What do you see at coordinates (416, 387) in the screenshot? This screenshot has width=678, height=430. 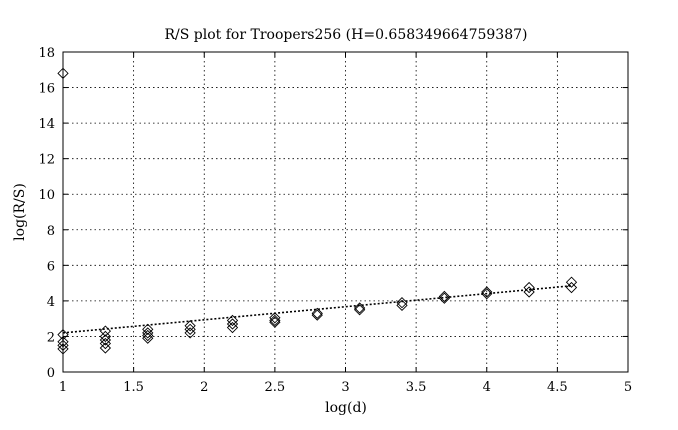 I see `x-tick-label: 3.5` at bounding box center [416, 387].